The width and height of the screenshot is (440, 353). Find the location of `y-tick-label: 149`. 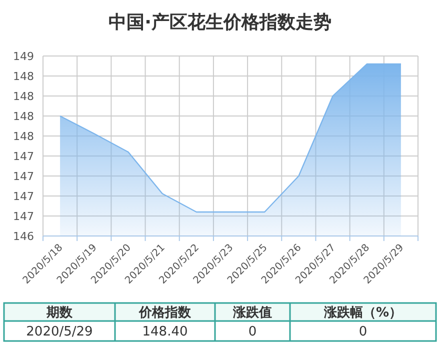

y-tick-label: 149 is located at coordinates (23, 56).